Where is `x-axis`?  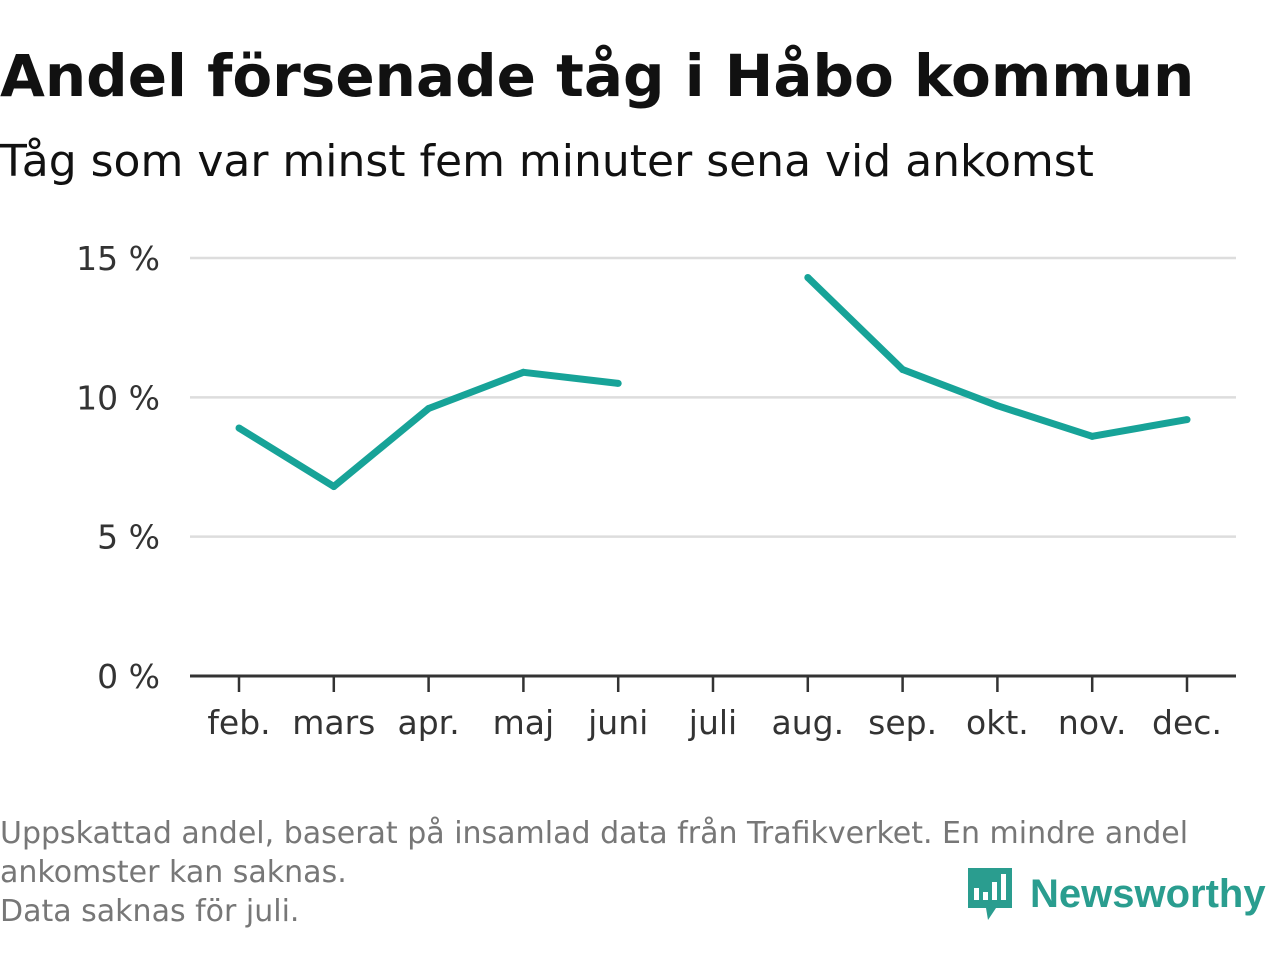 x-axis is located at coordinates (713, 683).